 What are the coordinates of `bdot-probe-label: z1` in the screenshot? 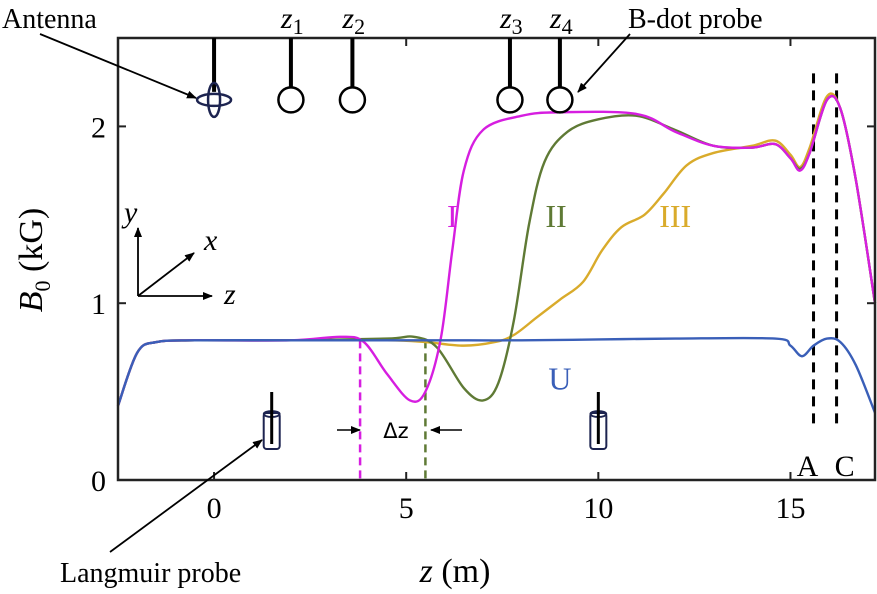 It's located at (292, 20).